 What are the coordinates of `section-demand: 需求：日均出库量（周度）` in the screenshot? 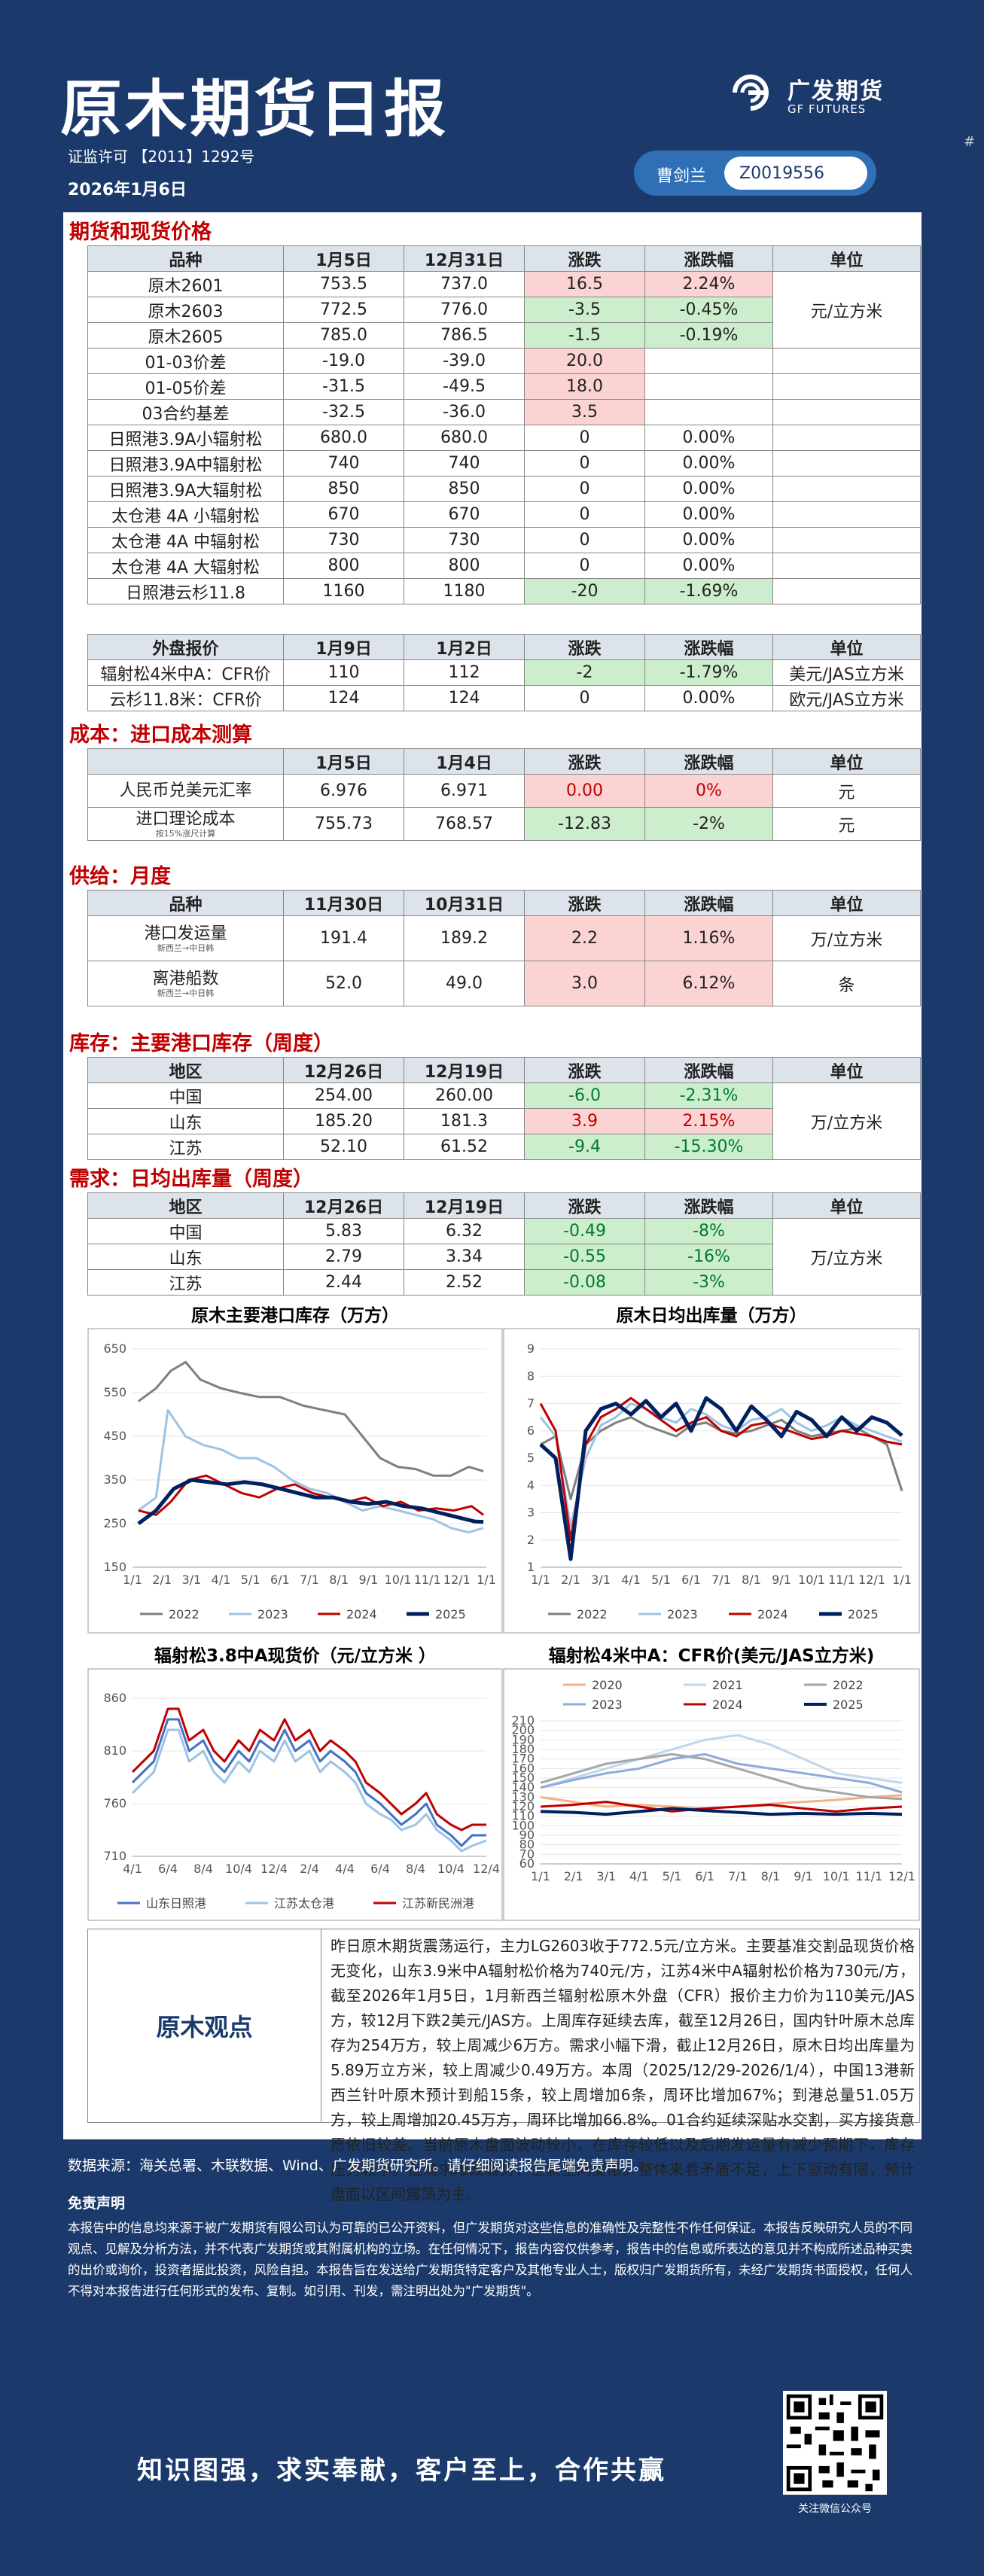 It's located at (191, 1179).